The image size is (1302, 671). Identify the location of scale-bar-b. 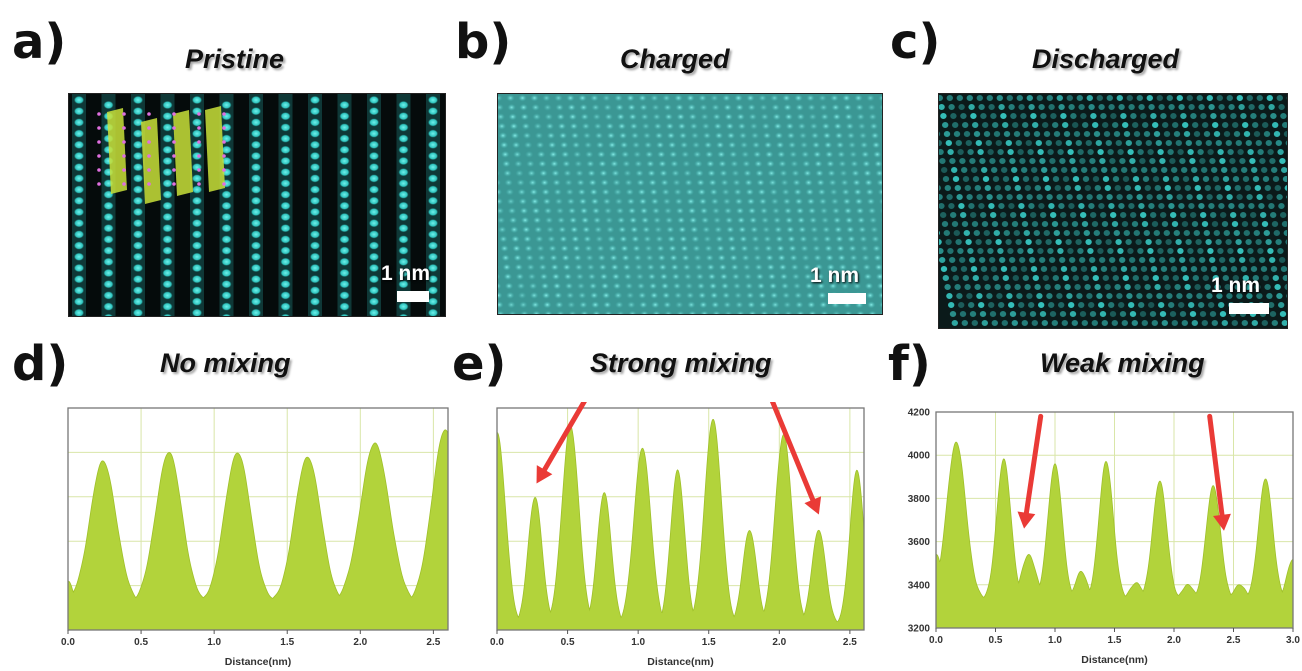
(847, 298).